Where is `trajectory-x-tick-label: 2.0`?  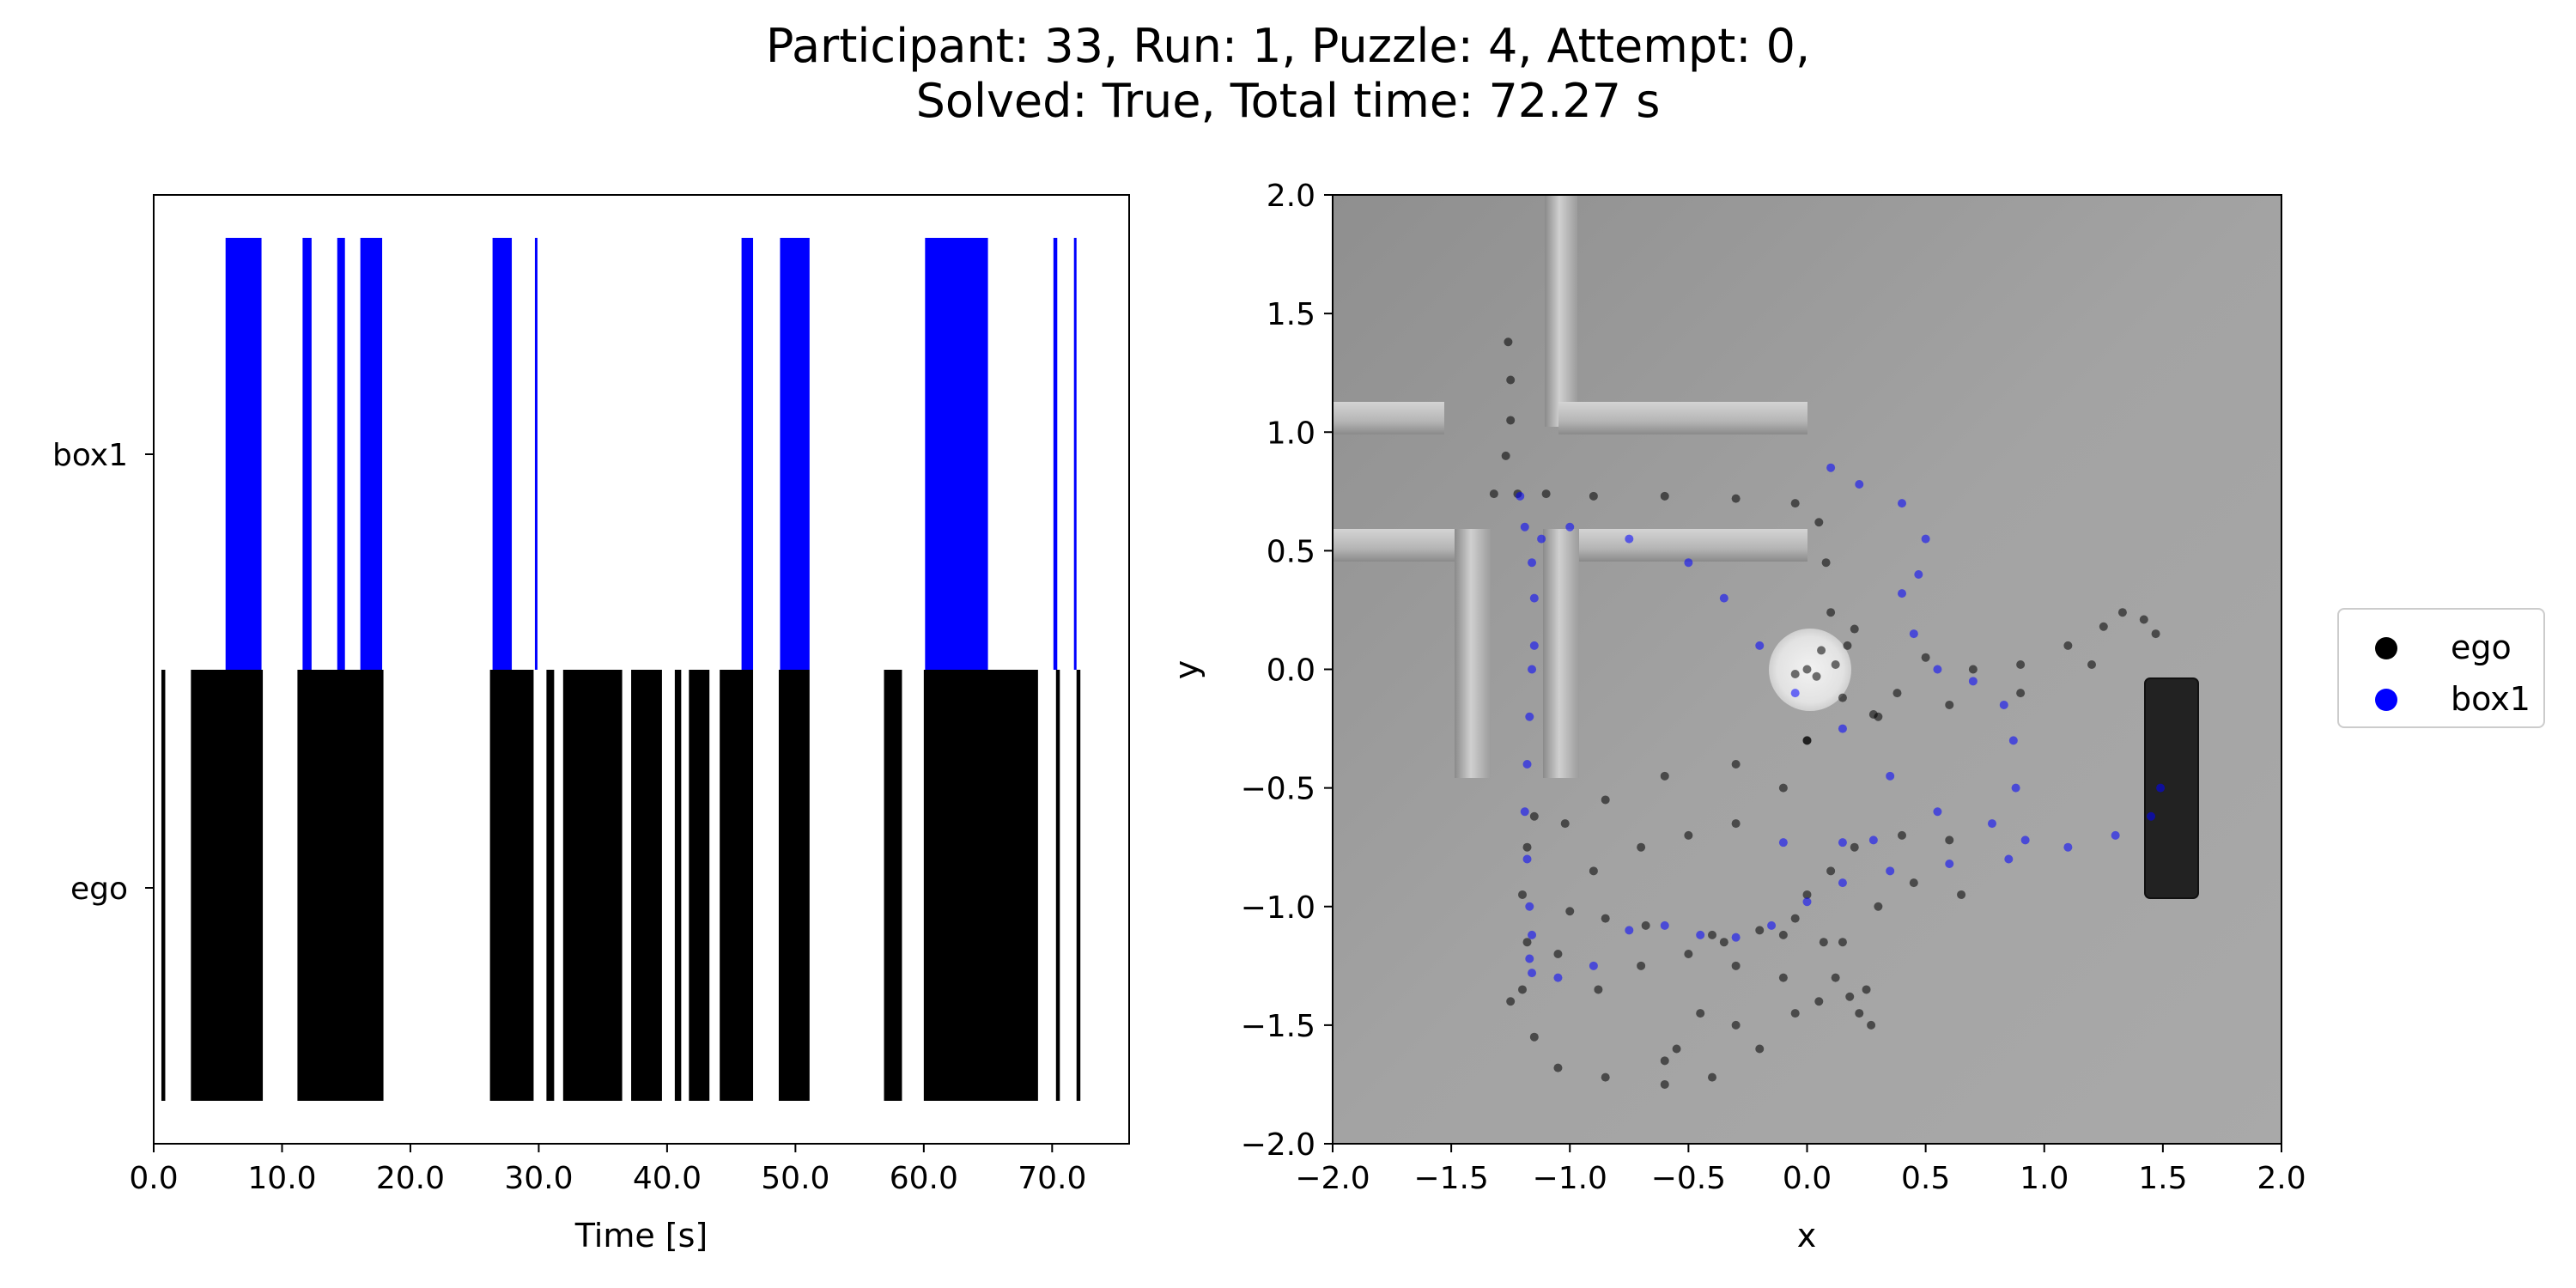
trajectory-x-tick-label: 2.0 is located at coordinates (2281, 1178).